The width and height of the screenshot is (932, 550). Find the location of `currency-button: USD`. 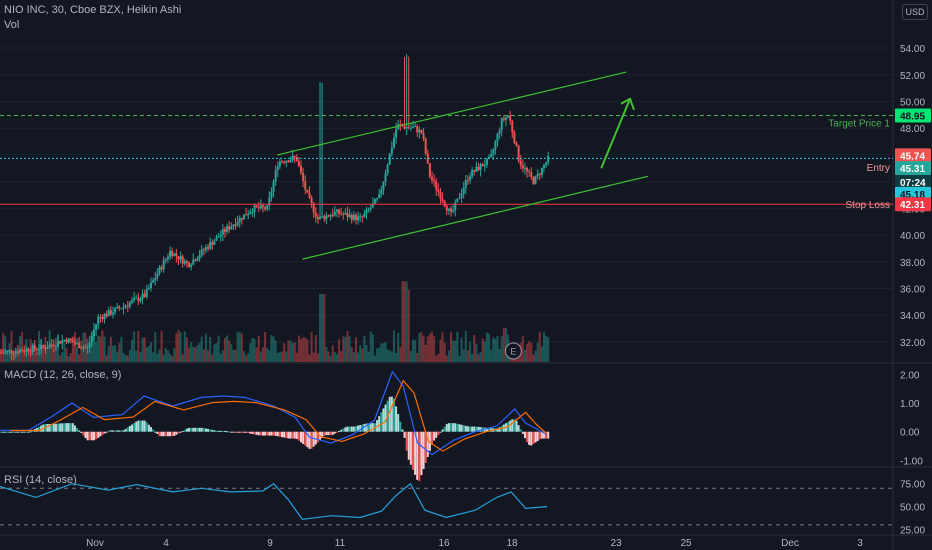

currency-button: USD is located at coordinates (915, 12).